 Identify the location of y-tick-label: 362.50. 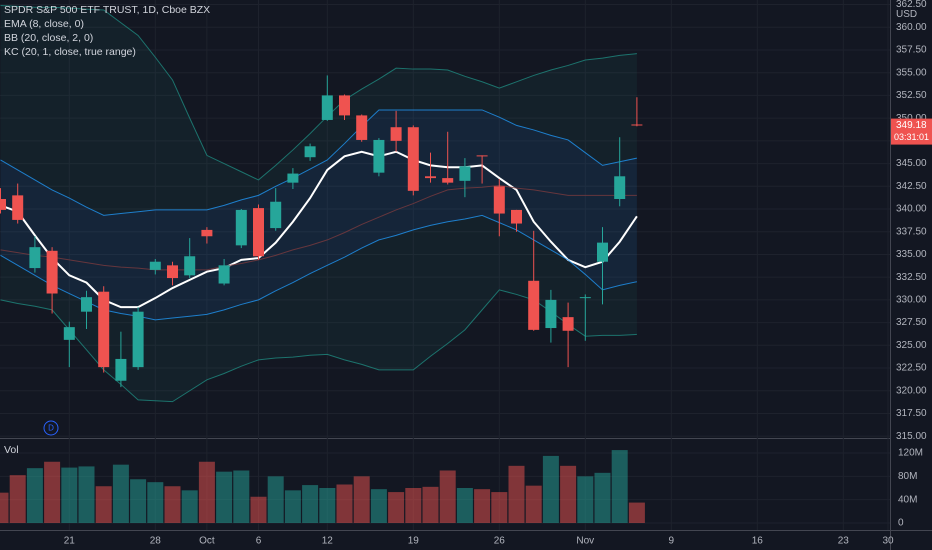
(911, 5).